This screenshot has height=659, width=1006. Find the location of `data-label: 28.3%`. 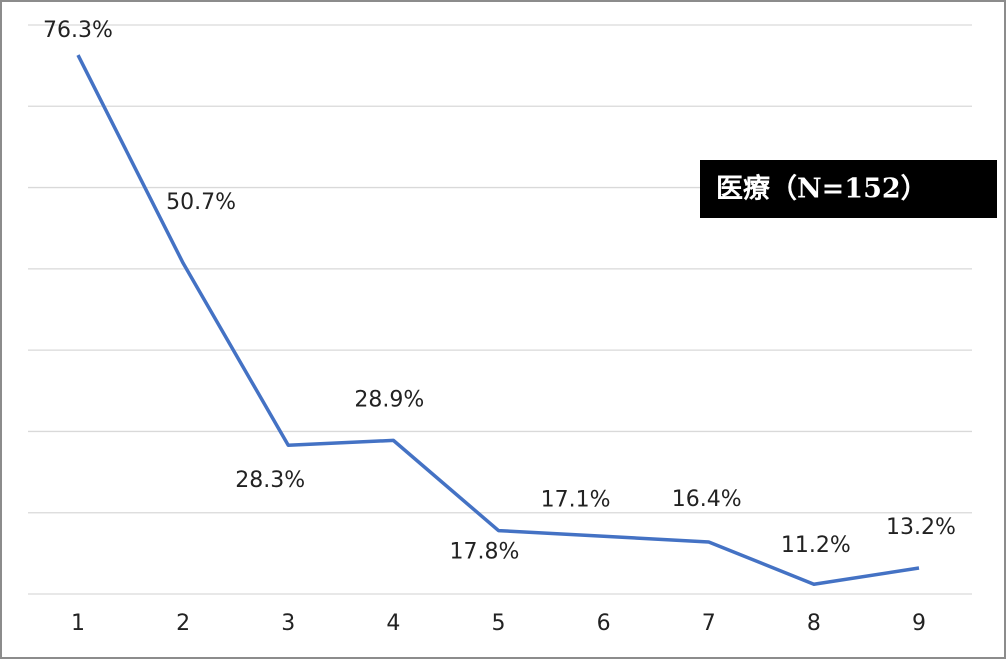

data-label: 28.3% is located at coordinates (270, 480).